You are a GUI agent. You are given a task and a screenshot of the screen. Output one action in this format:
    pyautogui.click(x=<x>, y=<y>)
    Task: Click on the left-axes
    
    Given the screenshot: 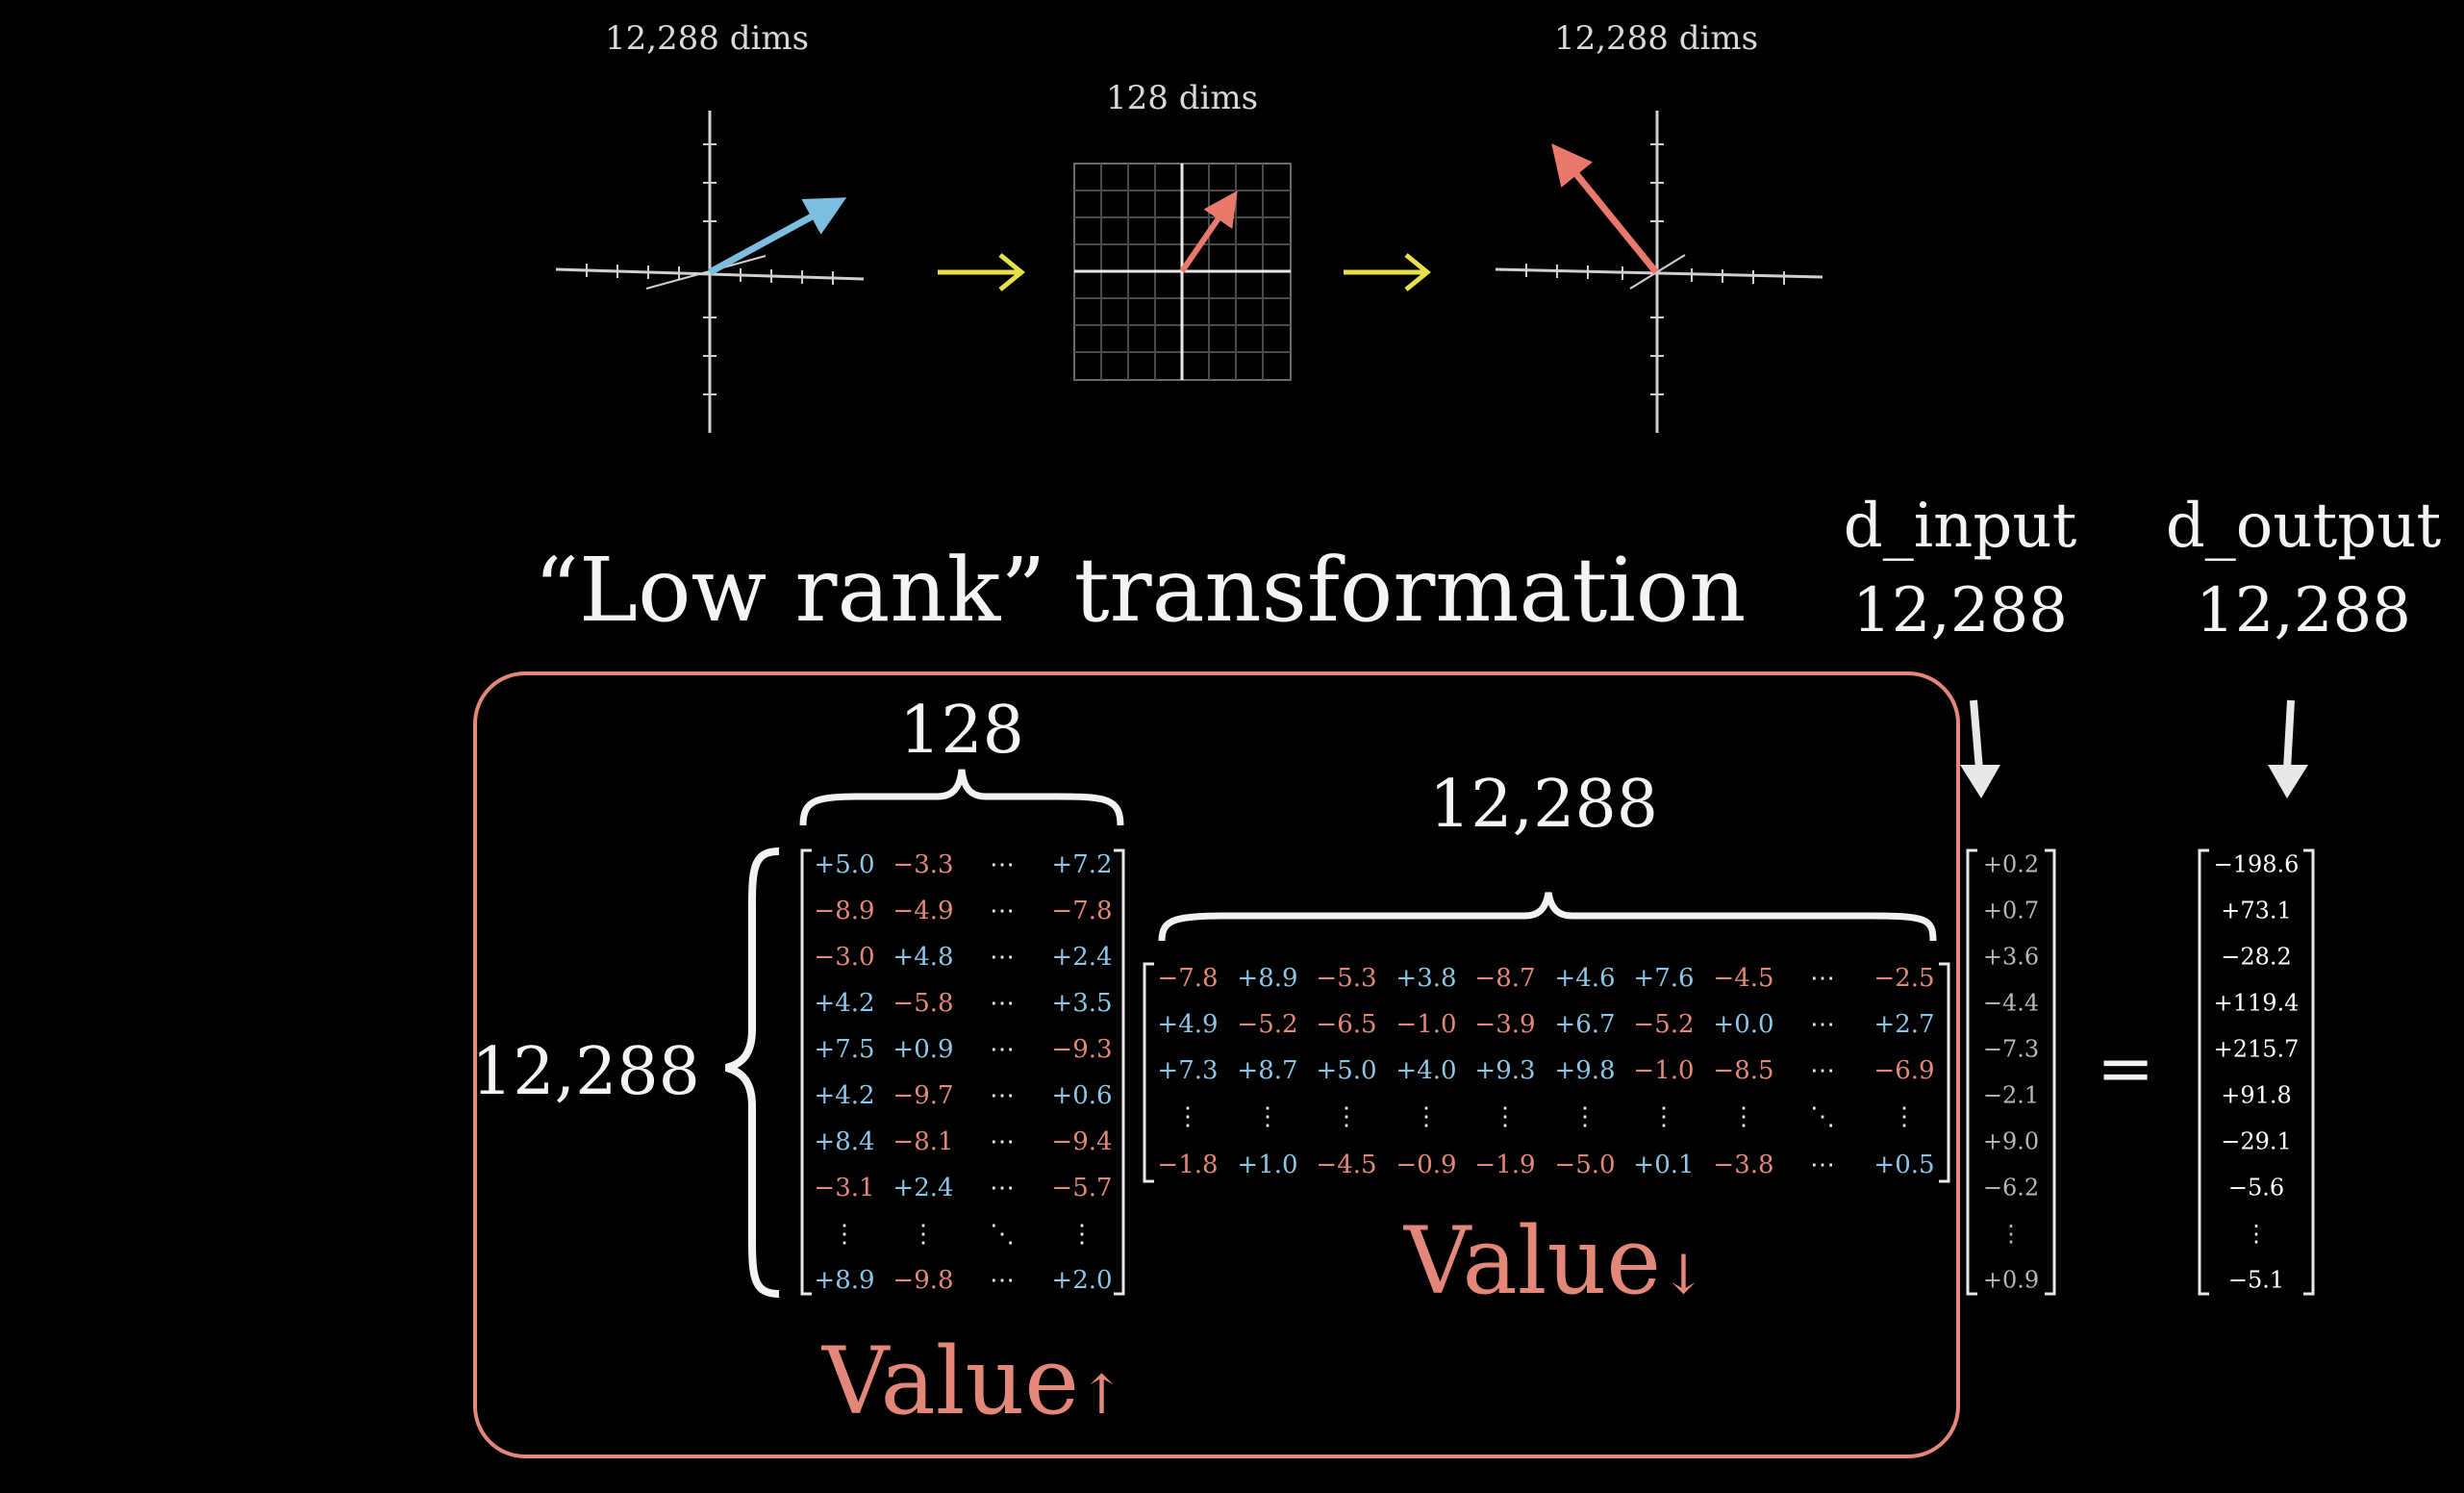 What is the action you would take?
    pyautogui.click(x=710, y=272)
    